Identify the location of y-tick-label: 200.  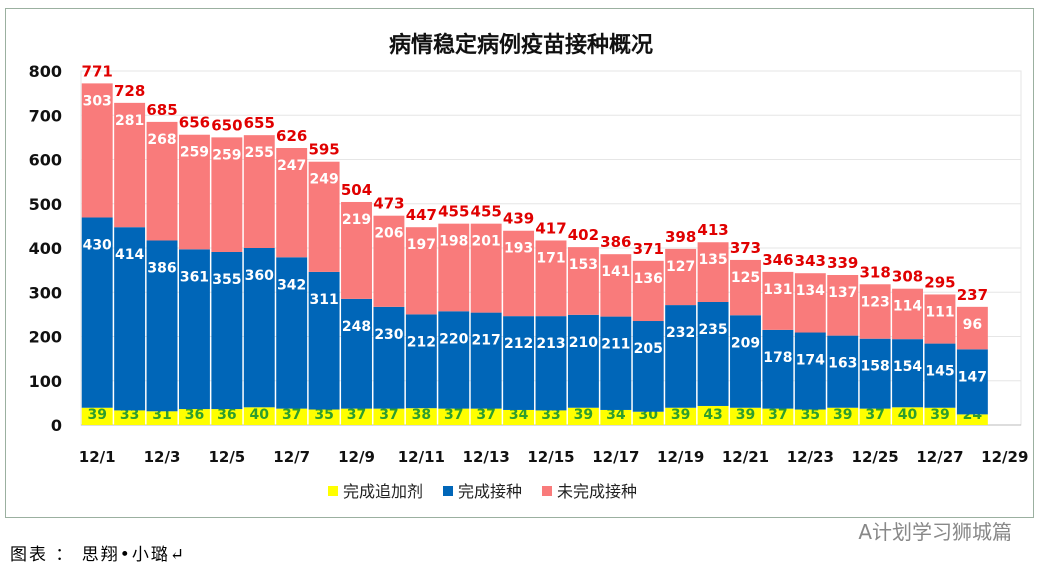
(45, 337).